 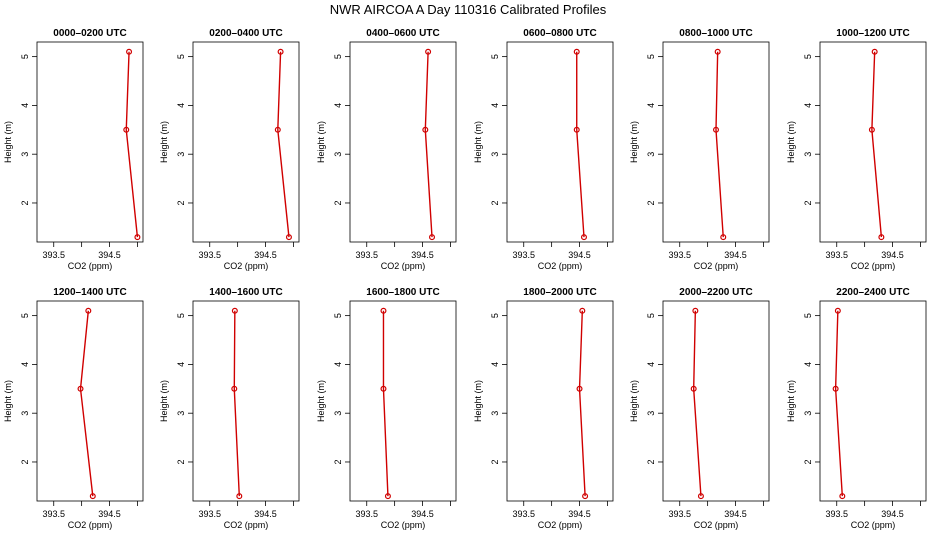 What do you see at coordinates (872, 33) in the screenshot?
I see `panel-title: 1000–1200 UTC` at bounding box center [872, 33].